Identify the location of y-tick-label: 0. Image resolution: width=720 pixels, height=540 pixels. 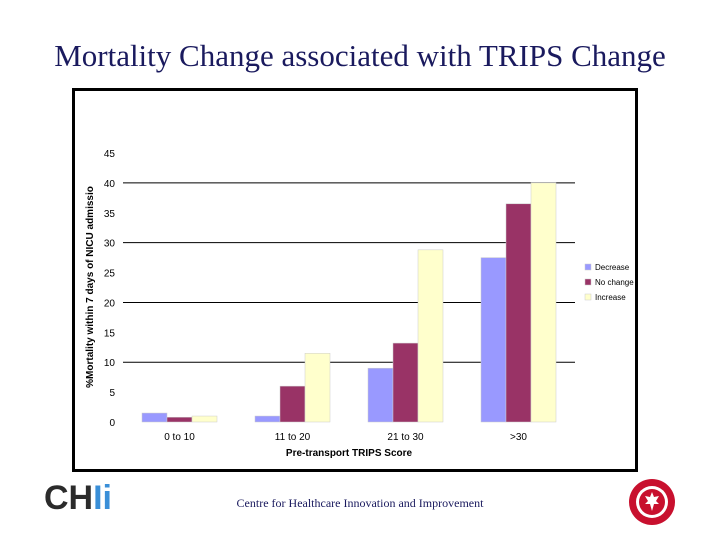
(112, 423).